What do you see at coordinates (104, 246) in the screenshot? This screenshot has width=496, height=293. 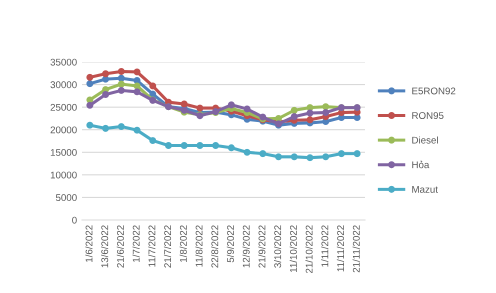 I see `x-tick-label: 13/6/2022` at bounding box center [104, 246].